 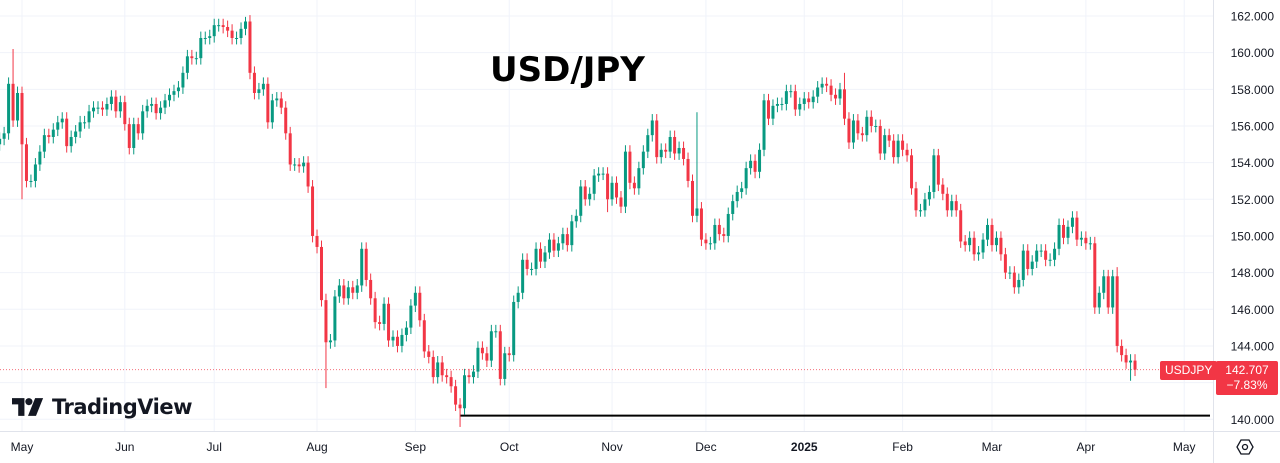 I want to click on symbol-label: USDJPY, so click(x=1189, y=370).